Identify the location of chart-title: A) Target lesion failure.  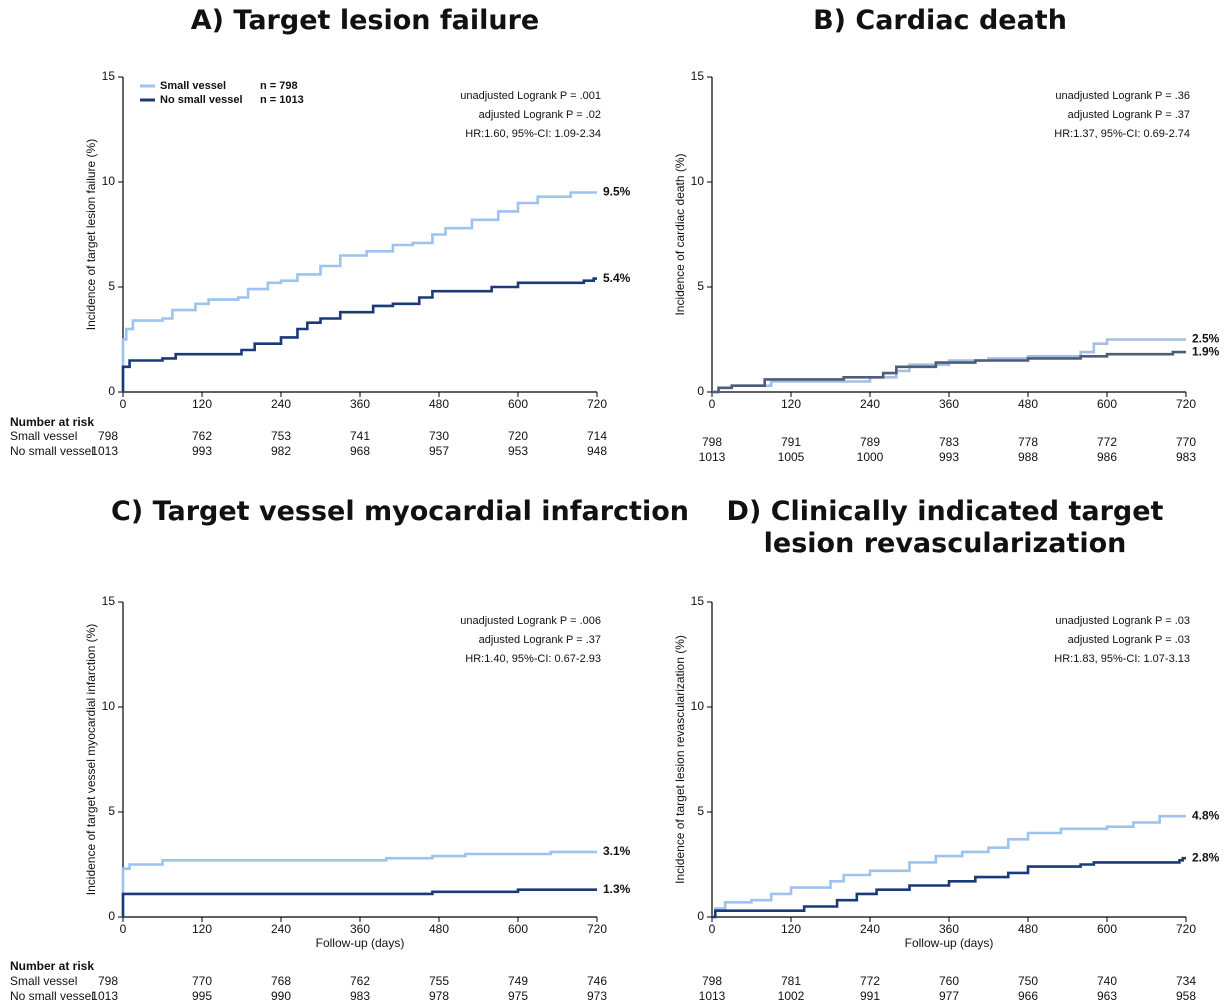
(365, 20).